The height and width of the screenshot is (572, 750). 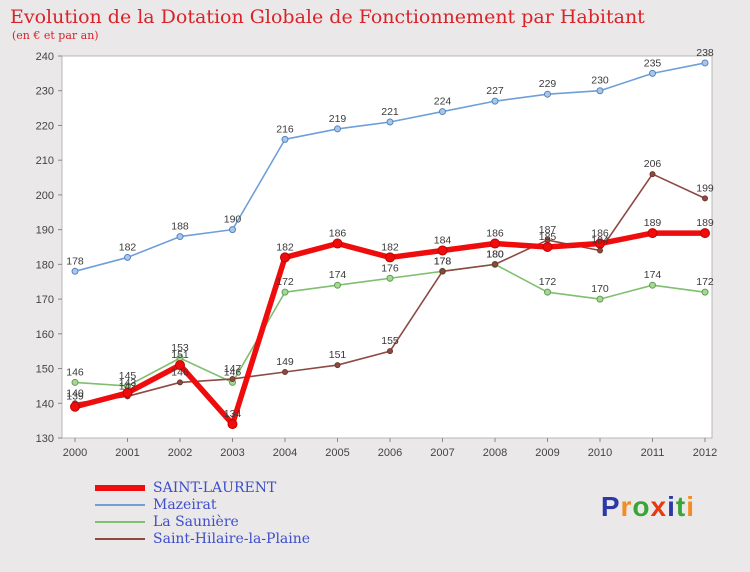 What do you see at coordinates (75, 393) in the screenshot?
I see `data-label: 140` at bounding box center [75, 393].